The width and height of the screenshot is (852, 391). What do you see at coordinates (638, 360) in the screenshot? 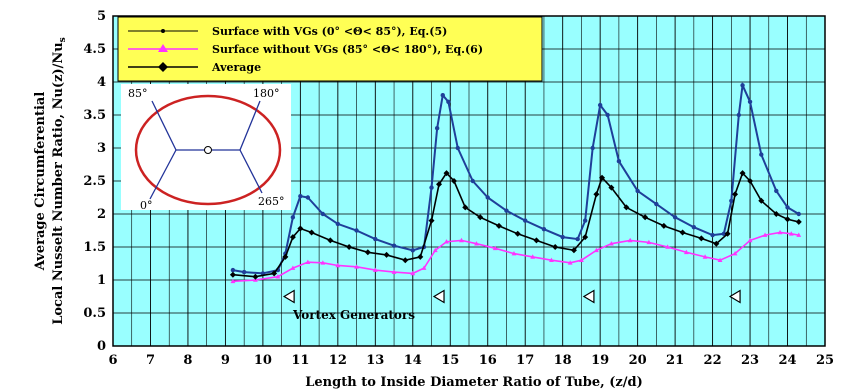
I see `x-tick-label: 20` at bounding box center [638, 360].